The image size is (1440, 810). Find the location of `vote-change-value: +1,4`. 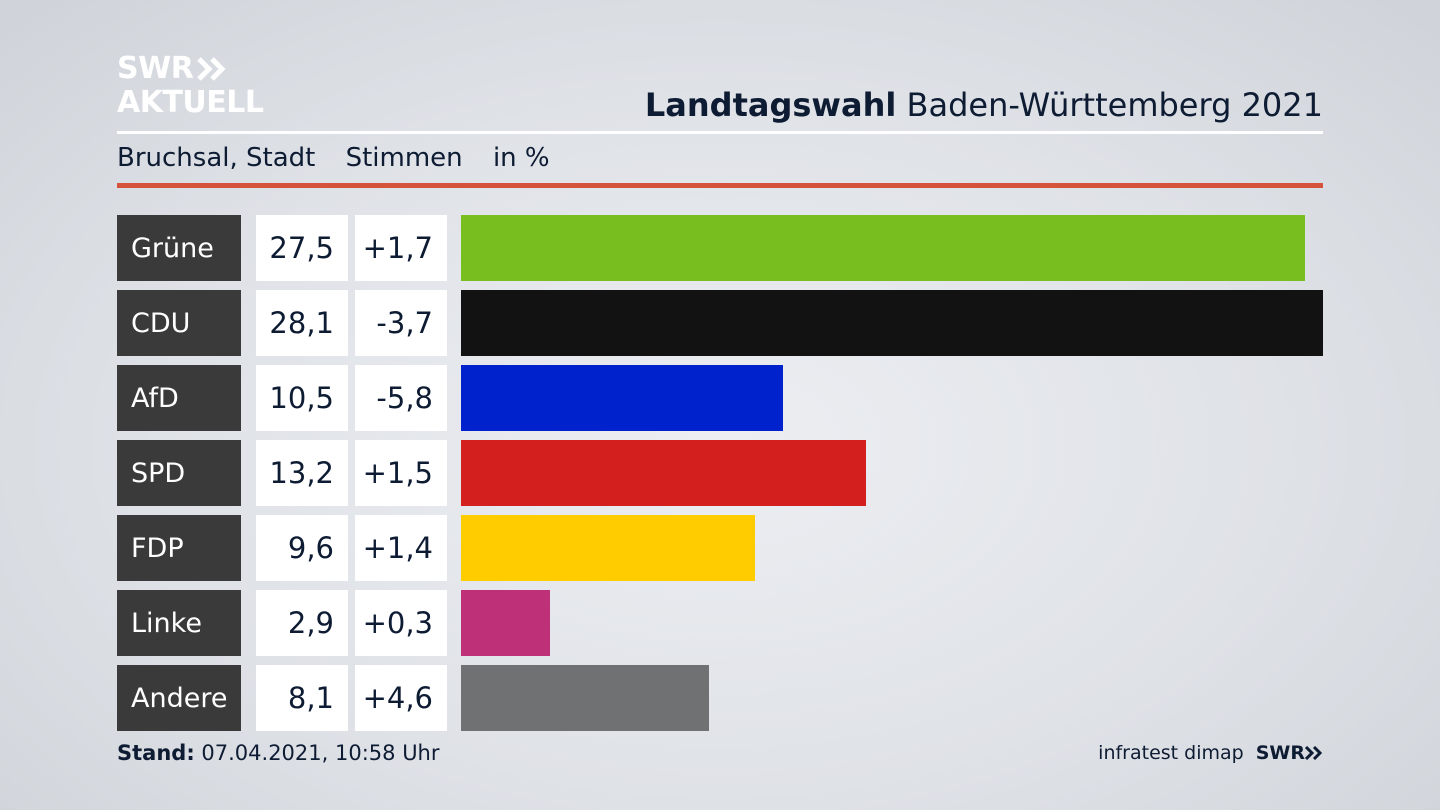

vote-change-value: +1,4 is located at coordinates (401, 548).